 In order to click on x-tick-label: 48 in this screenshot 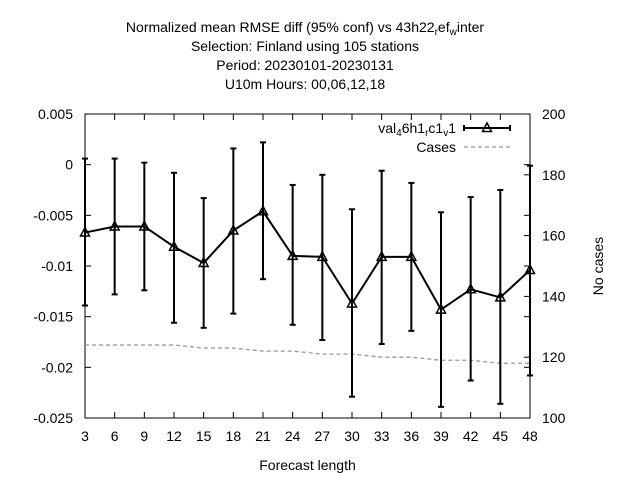, I will do `click(530, 436)`.